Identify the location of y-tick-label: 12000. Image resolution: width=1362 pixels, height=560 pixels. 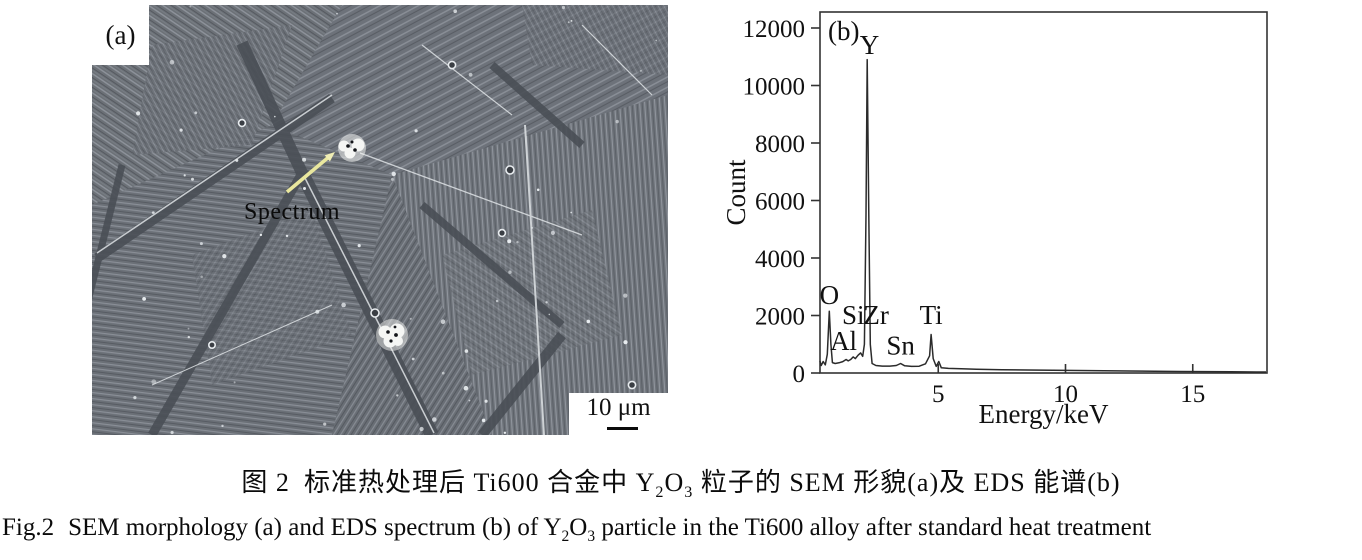
(774, 29).